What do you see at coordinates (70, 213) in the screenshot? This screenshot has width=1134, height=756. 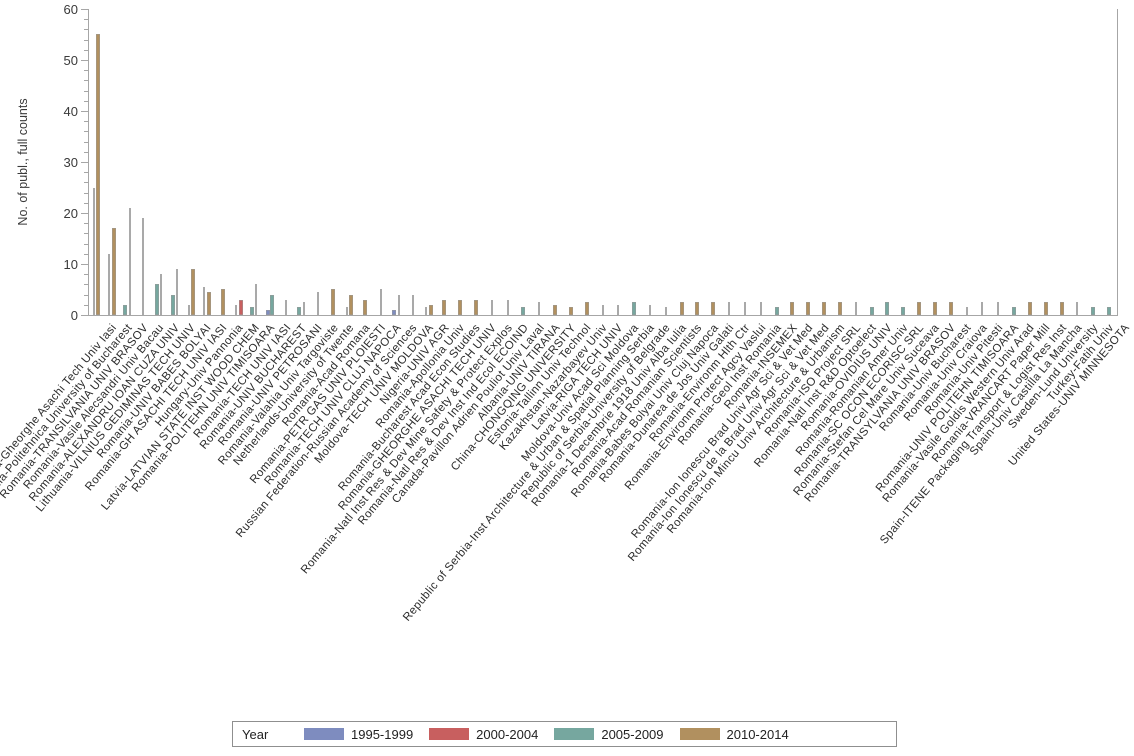 I see `y-tick-label: 20` at bounding box center [70, 213].